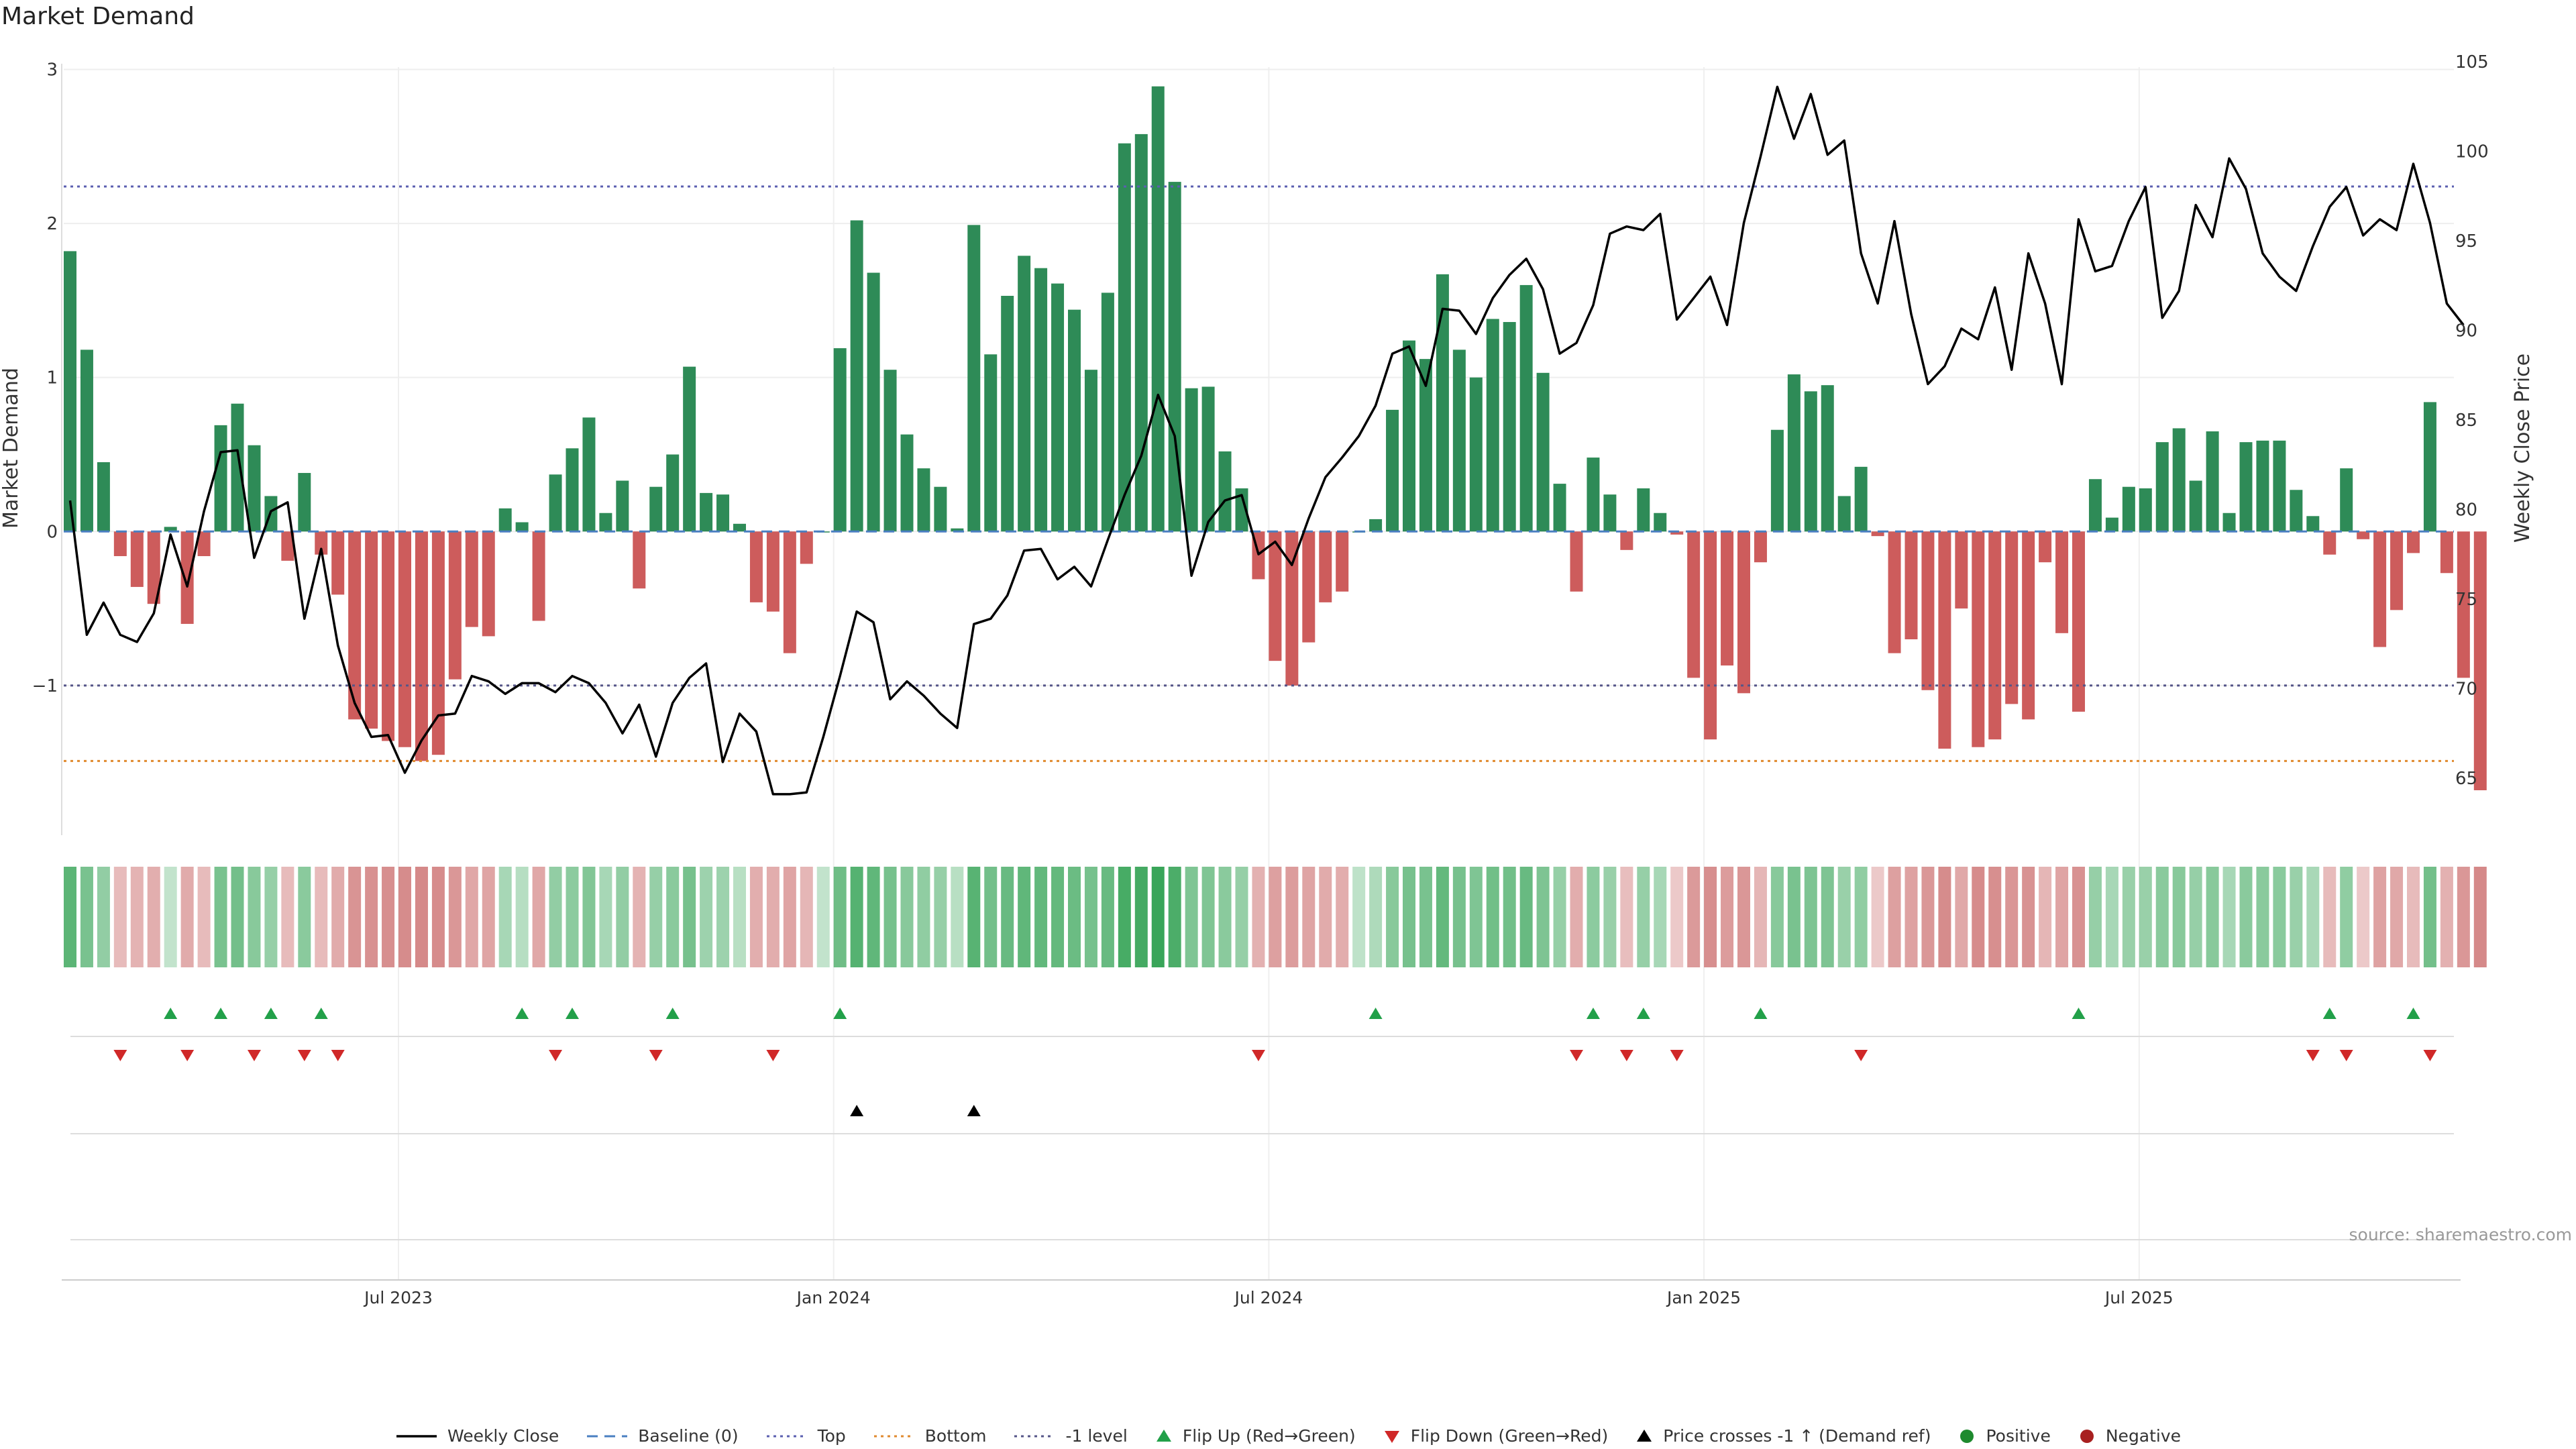  What do you see at coordinates (2472, 62) in the screenshot?
I see `y2-tick-label: 105` at bounding box center [2472, 62].